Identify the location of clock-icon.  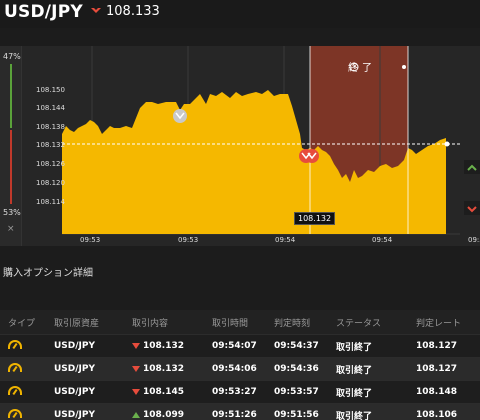
(354, 67).